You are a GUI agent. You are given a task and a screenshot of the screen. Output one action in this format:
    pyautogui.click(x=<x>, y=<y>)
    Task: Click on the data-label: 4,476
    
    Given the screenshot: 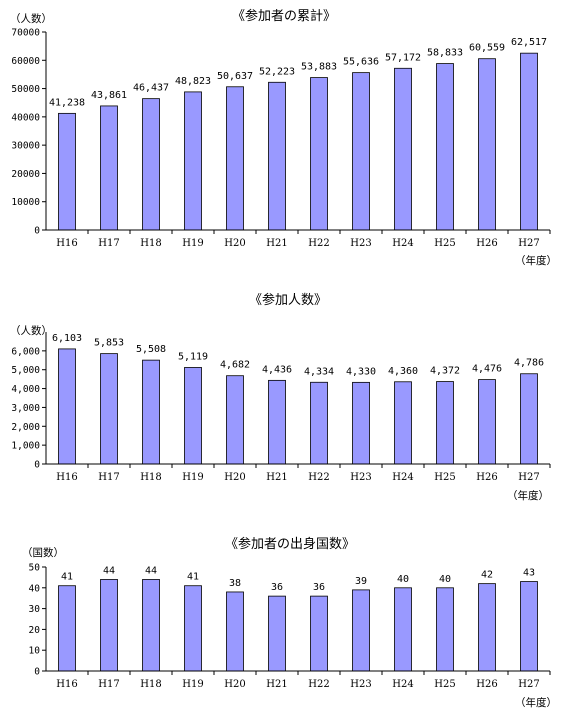 What is the action you would take?
    pyautogui.click(x=487, y=369)
    